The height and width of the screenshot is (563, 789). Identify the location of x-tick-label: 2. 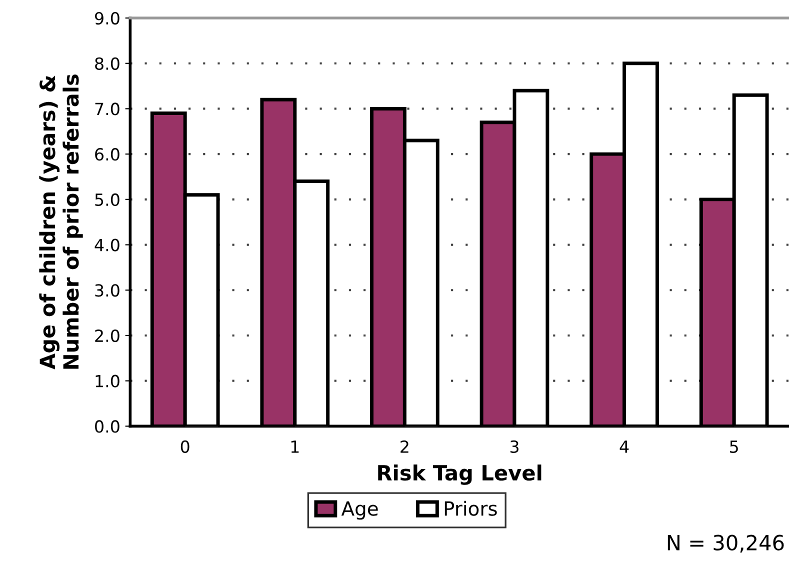
(404, 446).